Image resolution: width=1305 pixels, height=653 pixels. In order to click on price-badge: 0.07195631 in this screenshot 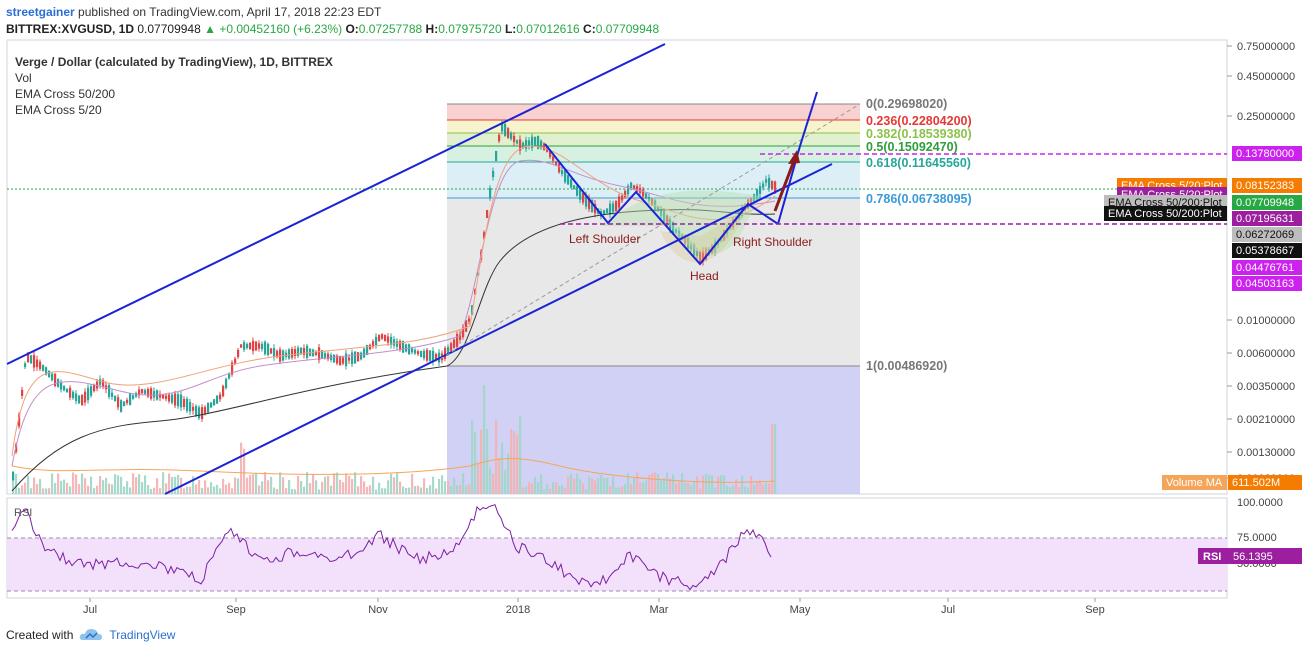, I will do `click(1265, 219)`.